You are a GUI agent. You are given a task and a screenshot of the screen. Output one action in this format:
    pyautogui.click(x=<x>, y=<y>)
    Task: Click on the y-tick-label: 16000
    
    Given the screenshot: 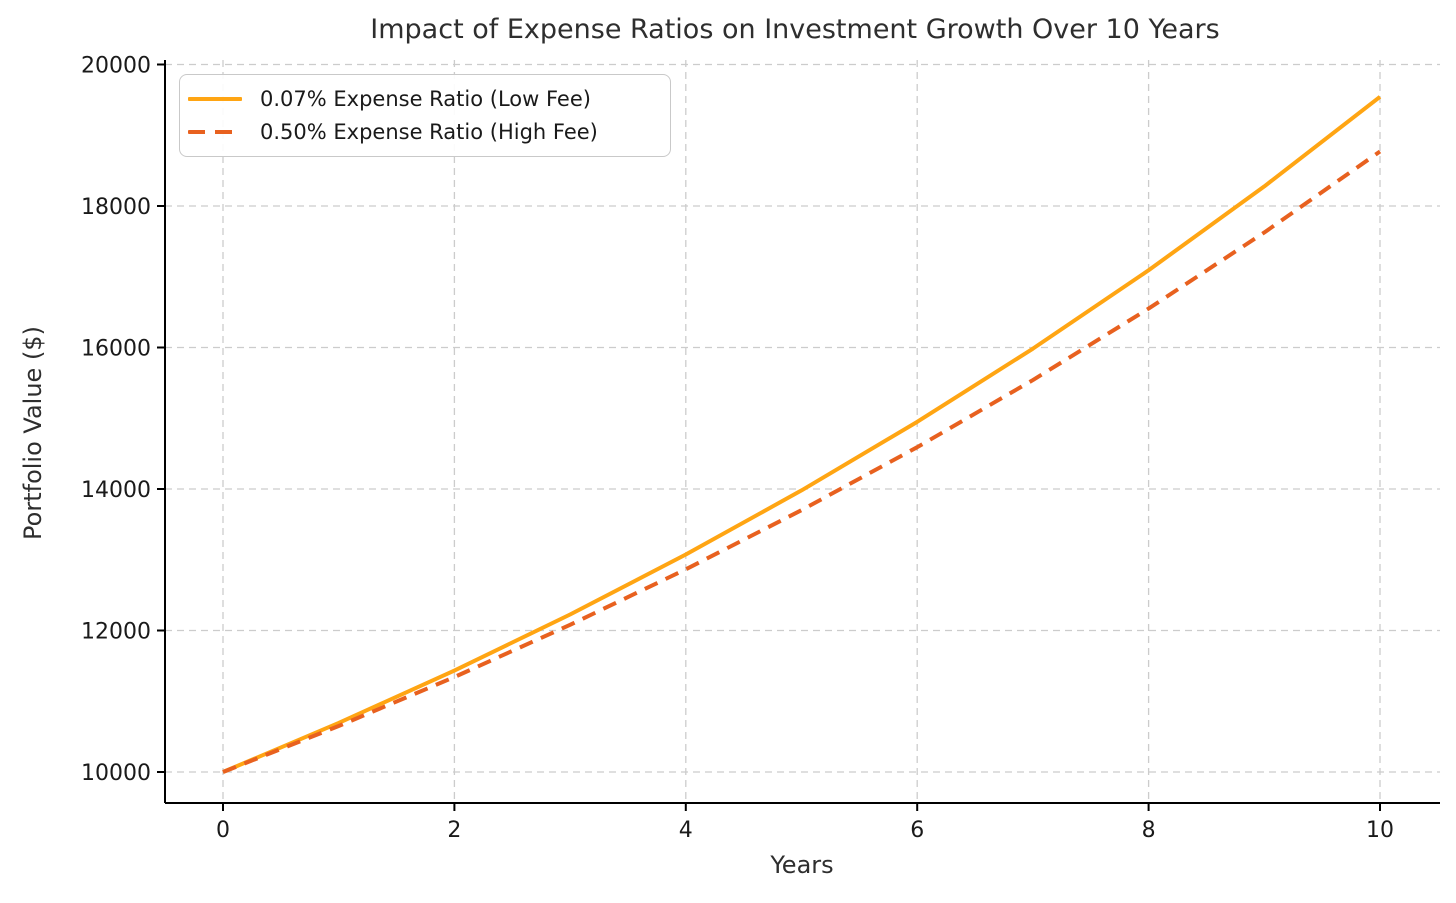 What is the action you would take?
    pyautogui.click(x=116, y=349)
    